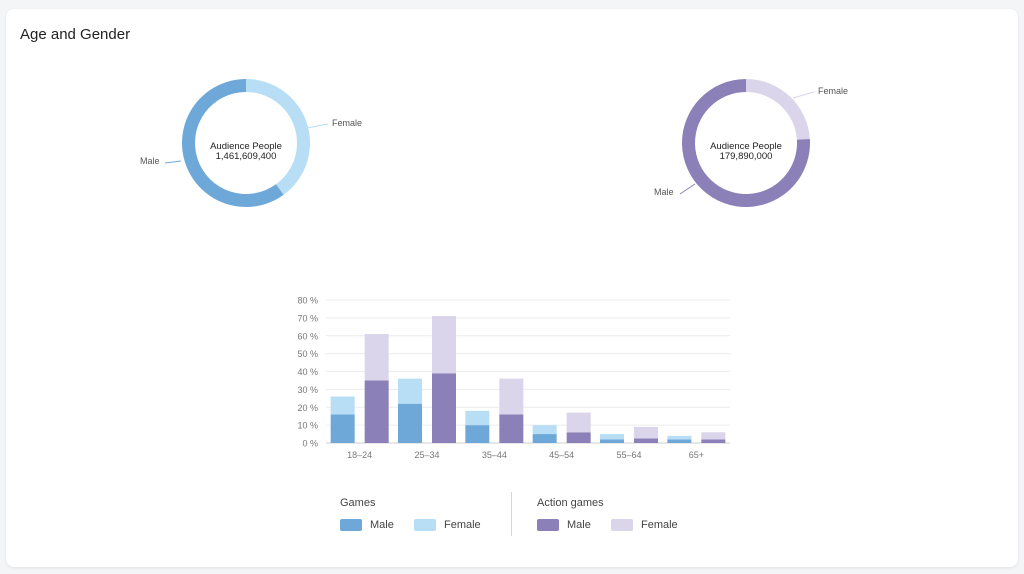 The height and width of the screenshot is (574, 1024). Describe the element at coordinates (75, 34) in the screenshot. I see `card-title: Age and Gender` at that location.